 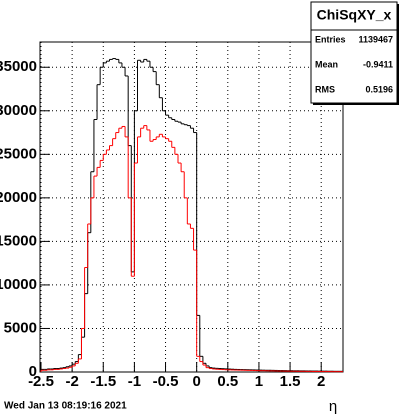 What do you see at coordinates (325, 89) in the screenshot?
I see `stats-rms-label: RMS` at bounding box center [325, 89].